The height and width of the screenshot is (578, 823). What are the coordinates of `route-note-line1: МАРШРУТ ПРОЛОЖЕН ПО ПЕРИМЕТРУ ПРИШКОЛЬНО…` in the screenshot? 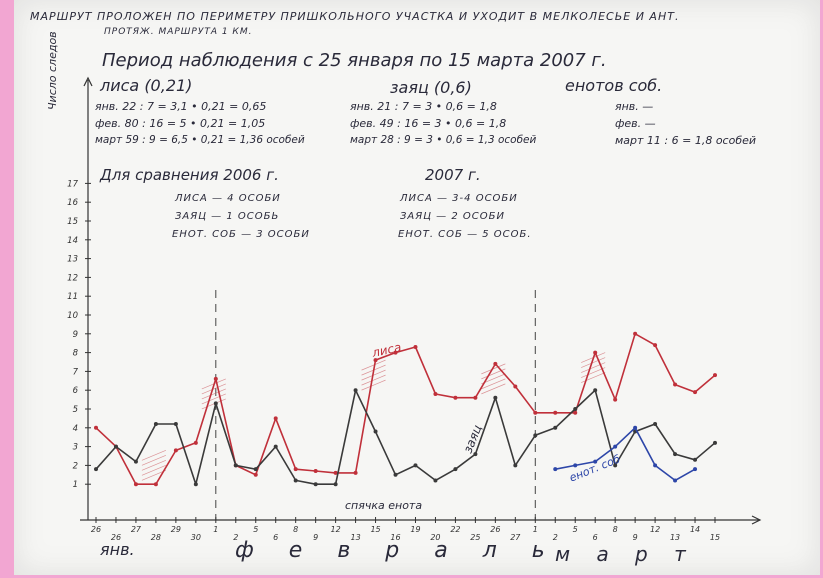 It's located at (355, 16).